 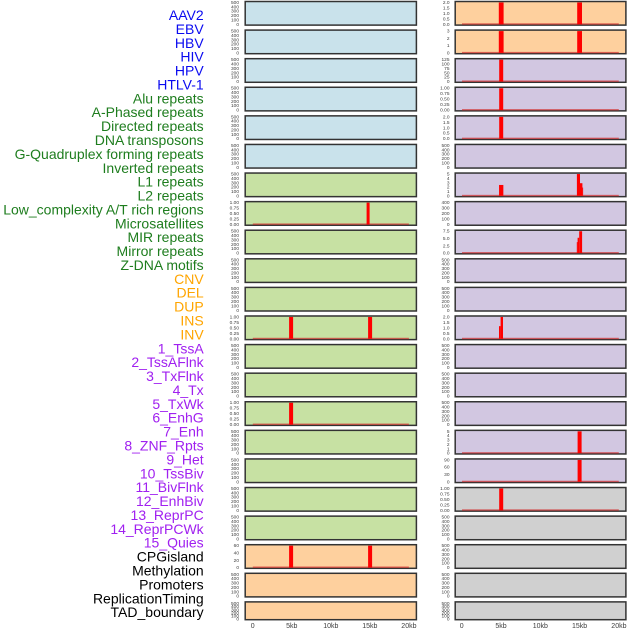 What do you see at coordinates (446, 328) in the screenshot?
I see `svg-text: 1.0` at bounding box center [446, 328].